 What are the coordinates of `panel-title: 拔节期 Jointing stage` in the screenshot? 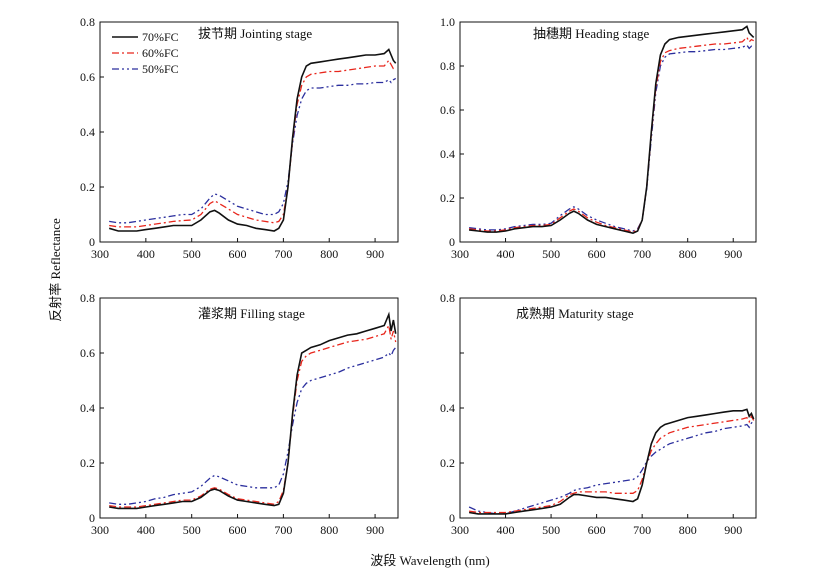 It's located at (255, 33).